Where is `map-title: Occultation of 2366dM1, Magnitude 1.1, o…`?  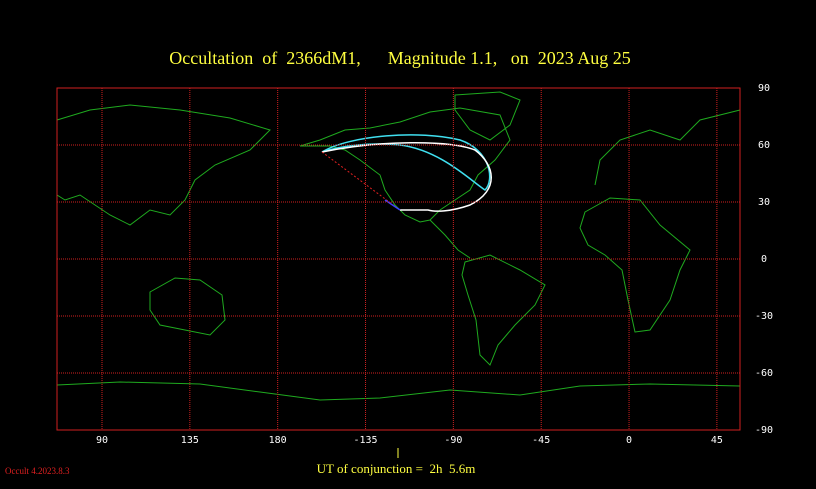 map-title: Occultation of 2366dM1, Magnitude 1.1, o… is located at coordinates (399, 58).